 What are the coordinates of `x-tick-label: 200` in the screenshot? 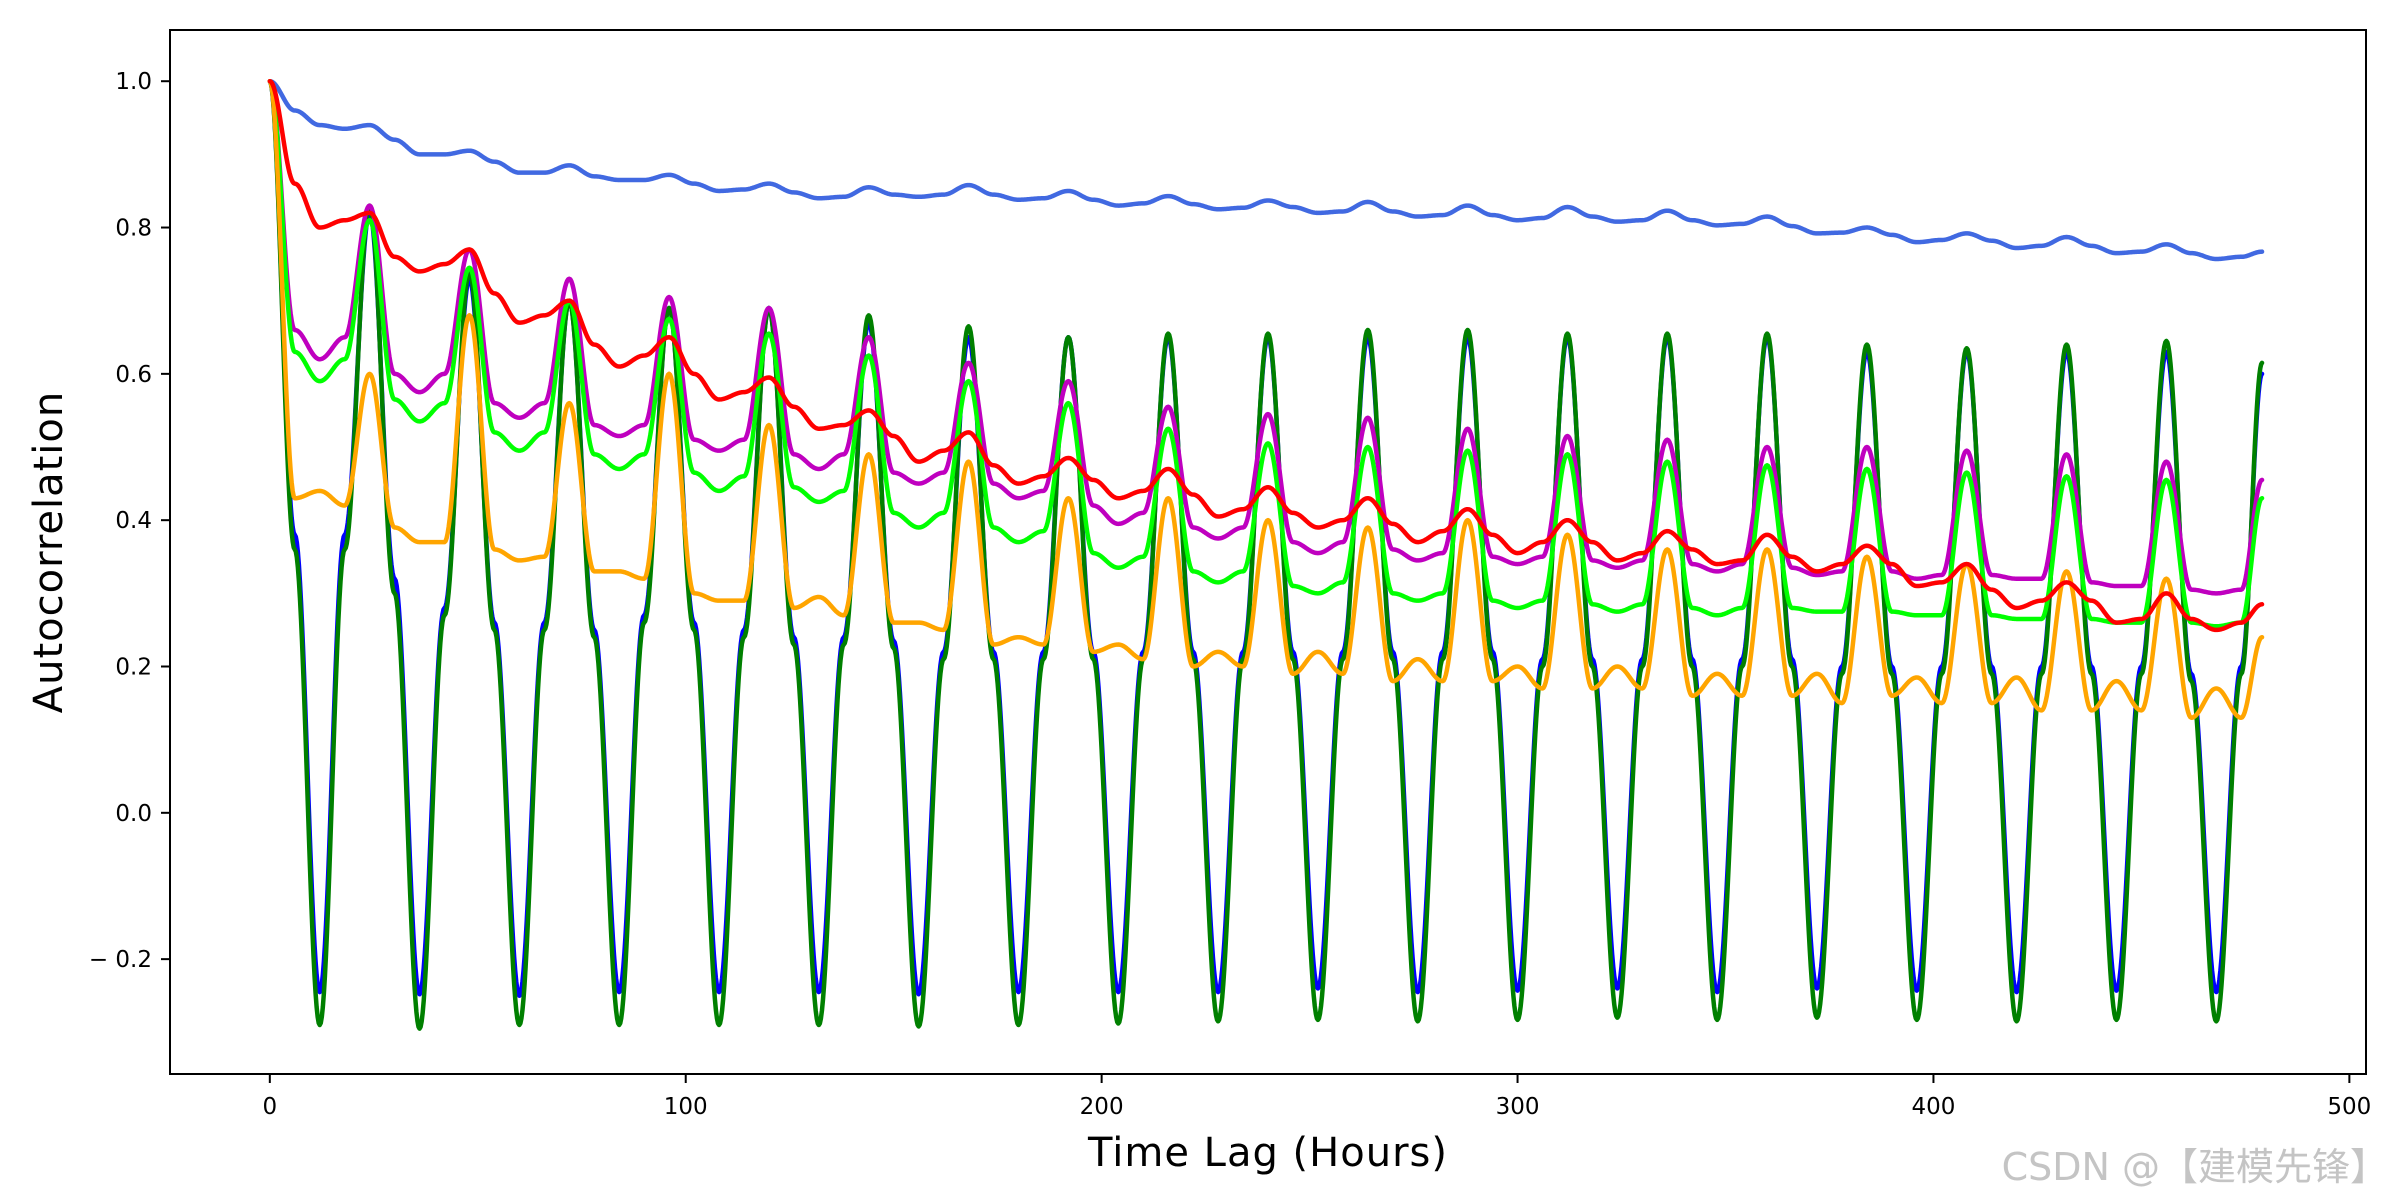 It's located at (1102, 1107).